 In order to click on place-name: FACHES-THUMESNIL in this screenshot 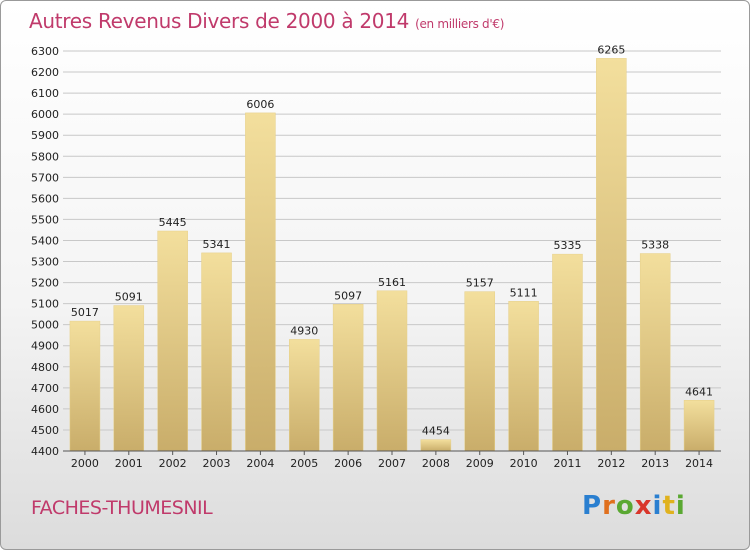, I will do `click(122, 508)`.